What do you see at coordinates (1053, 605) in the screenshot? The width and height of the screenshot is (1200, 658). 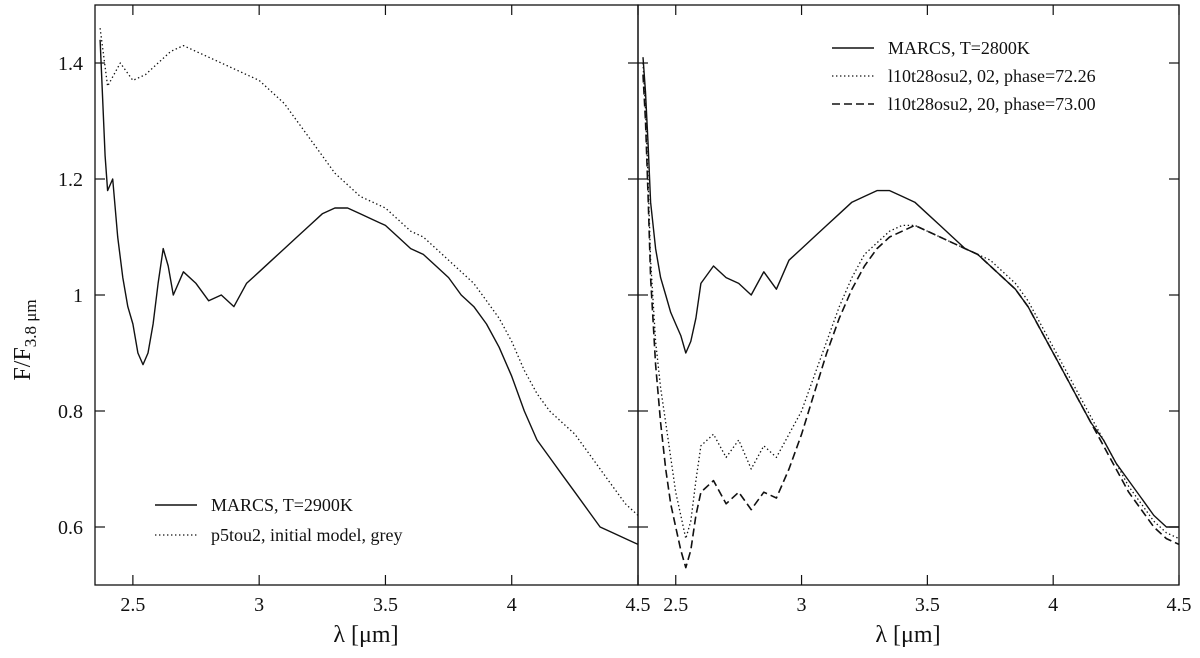 I see `right-x-tick-label: 4` at bounding box center [1053, 605].